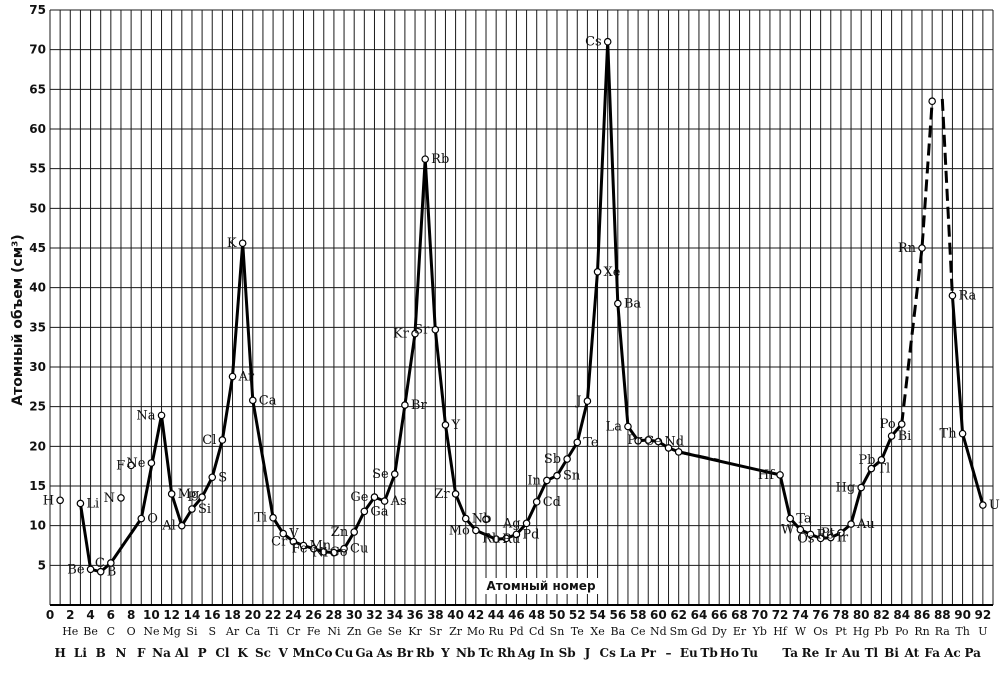 Image resolution: width=1000 pixels, height=675 pixels. Describe the element at coordinates (617, 615) in the screenshot. I see `x-tick-label: 56` at that location.